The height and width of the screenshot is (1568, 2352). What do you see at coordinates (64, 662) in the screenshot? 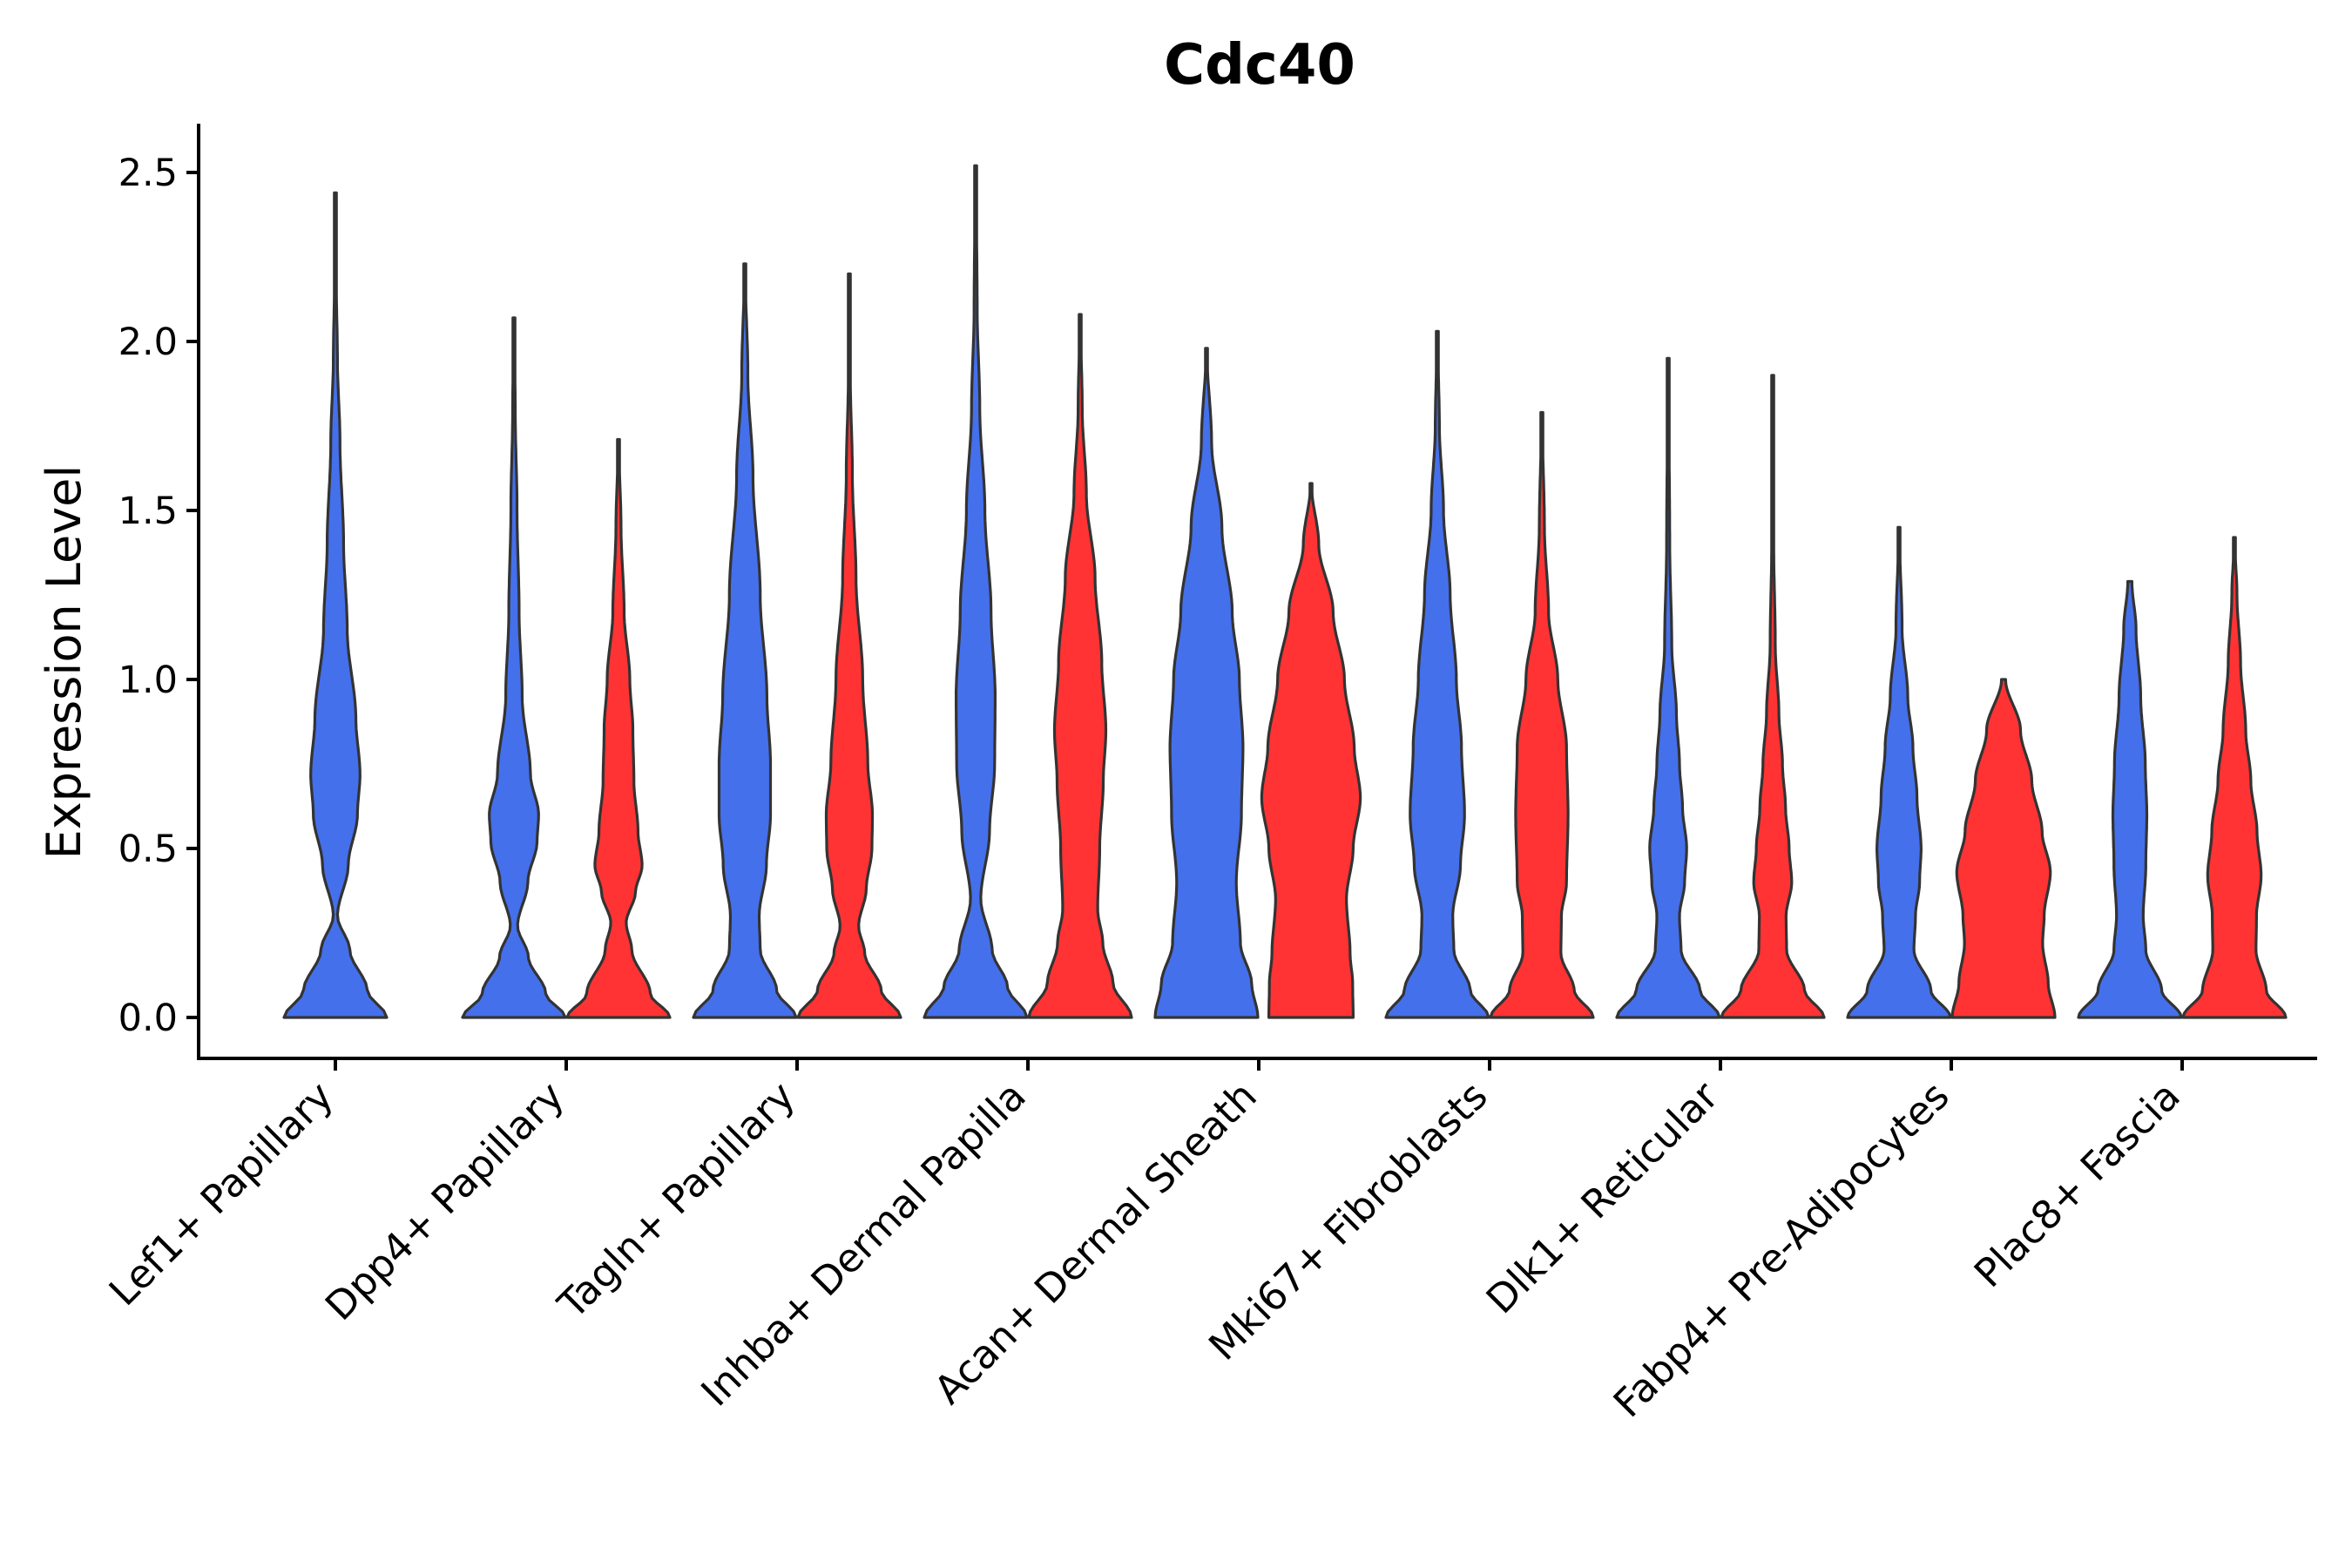
I see `y-axis-label: Expression Level` at bounding box center [64, 662].